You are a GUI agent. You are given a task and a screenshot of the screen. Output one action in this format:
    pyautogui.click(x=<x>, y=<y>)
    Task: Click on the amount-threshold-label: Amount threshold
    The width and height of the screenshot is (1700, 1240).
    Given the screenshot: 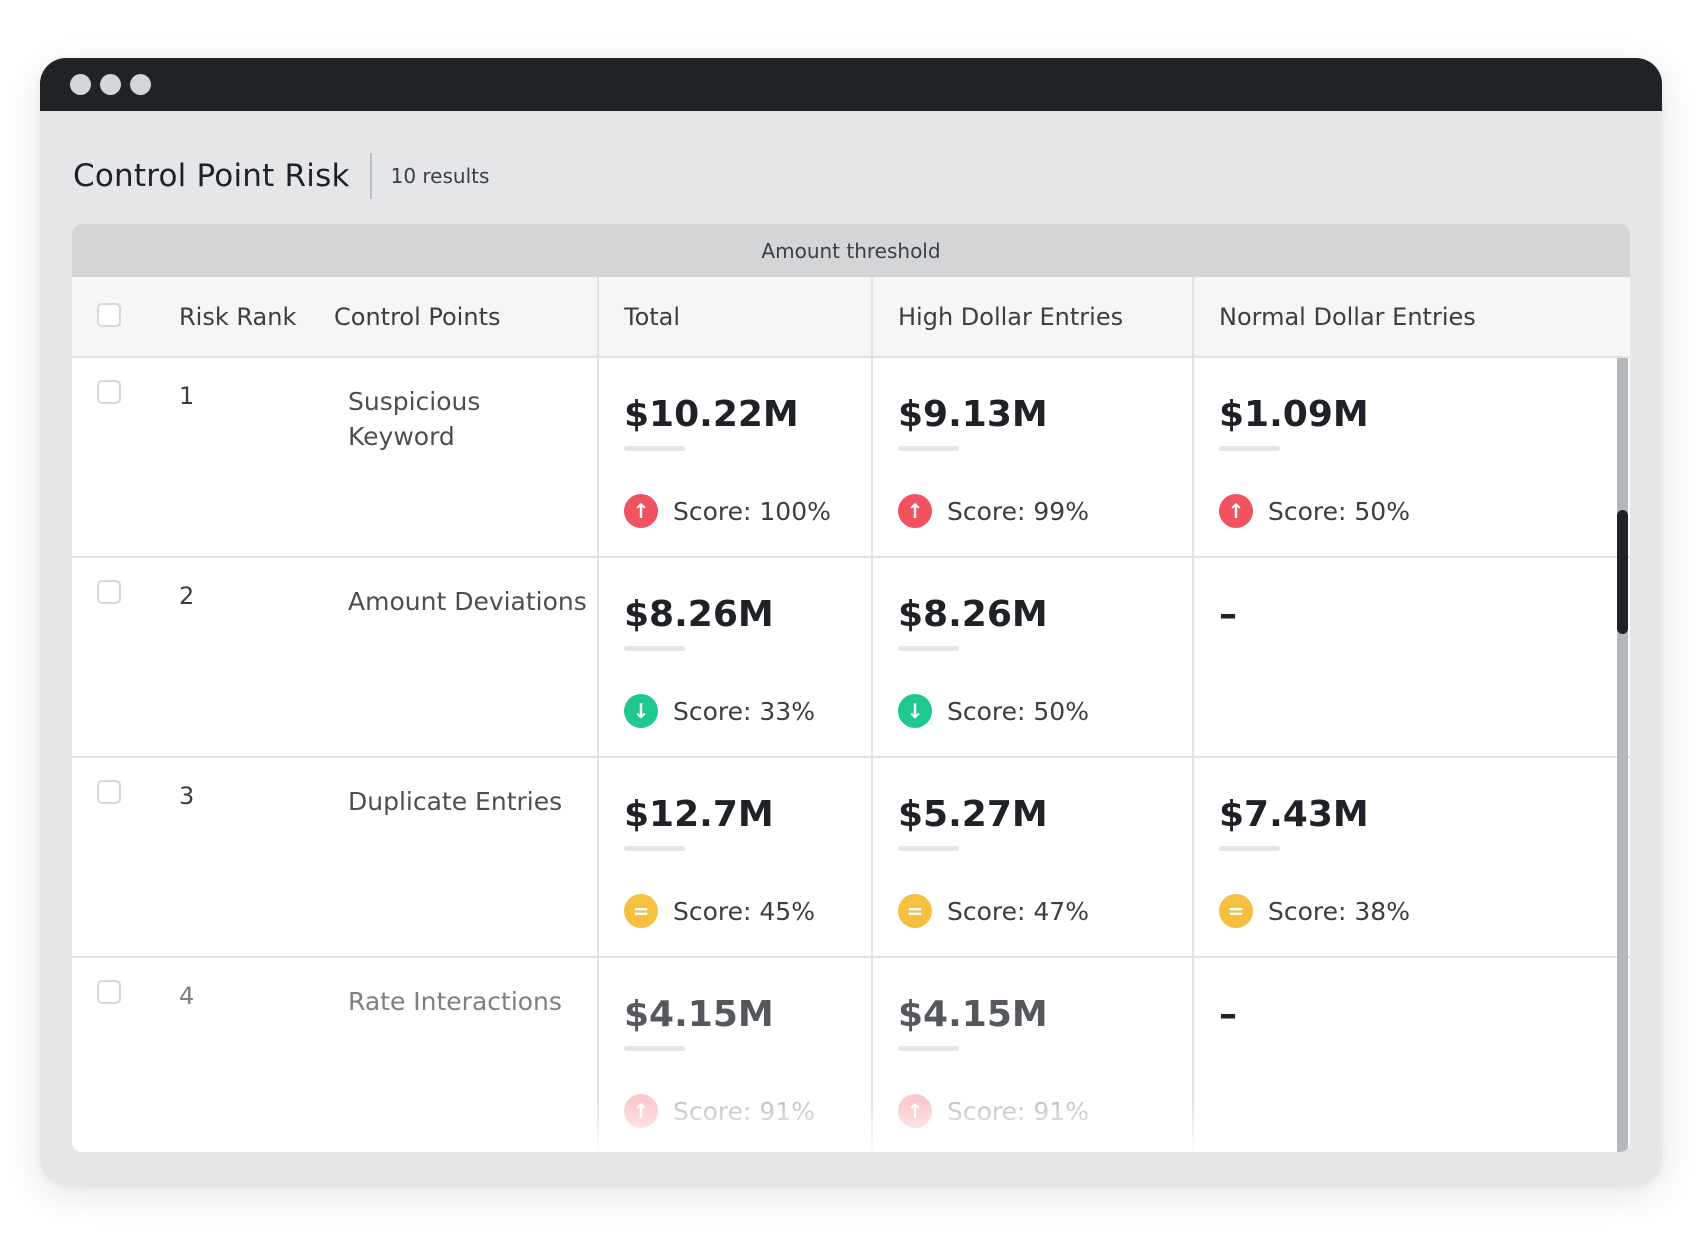 What is the action you would take?
    pyautogui.click(x=851, y=250)
    